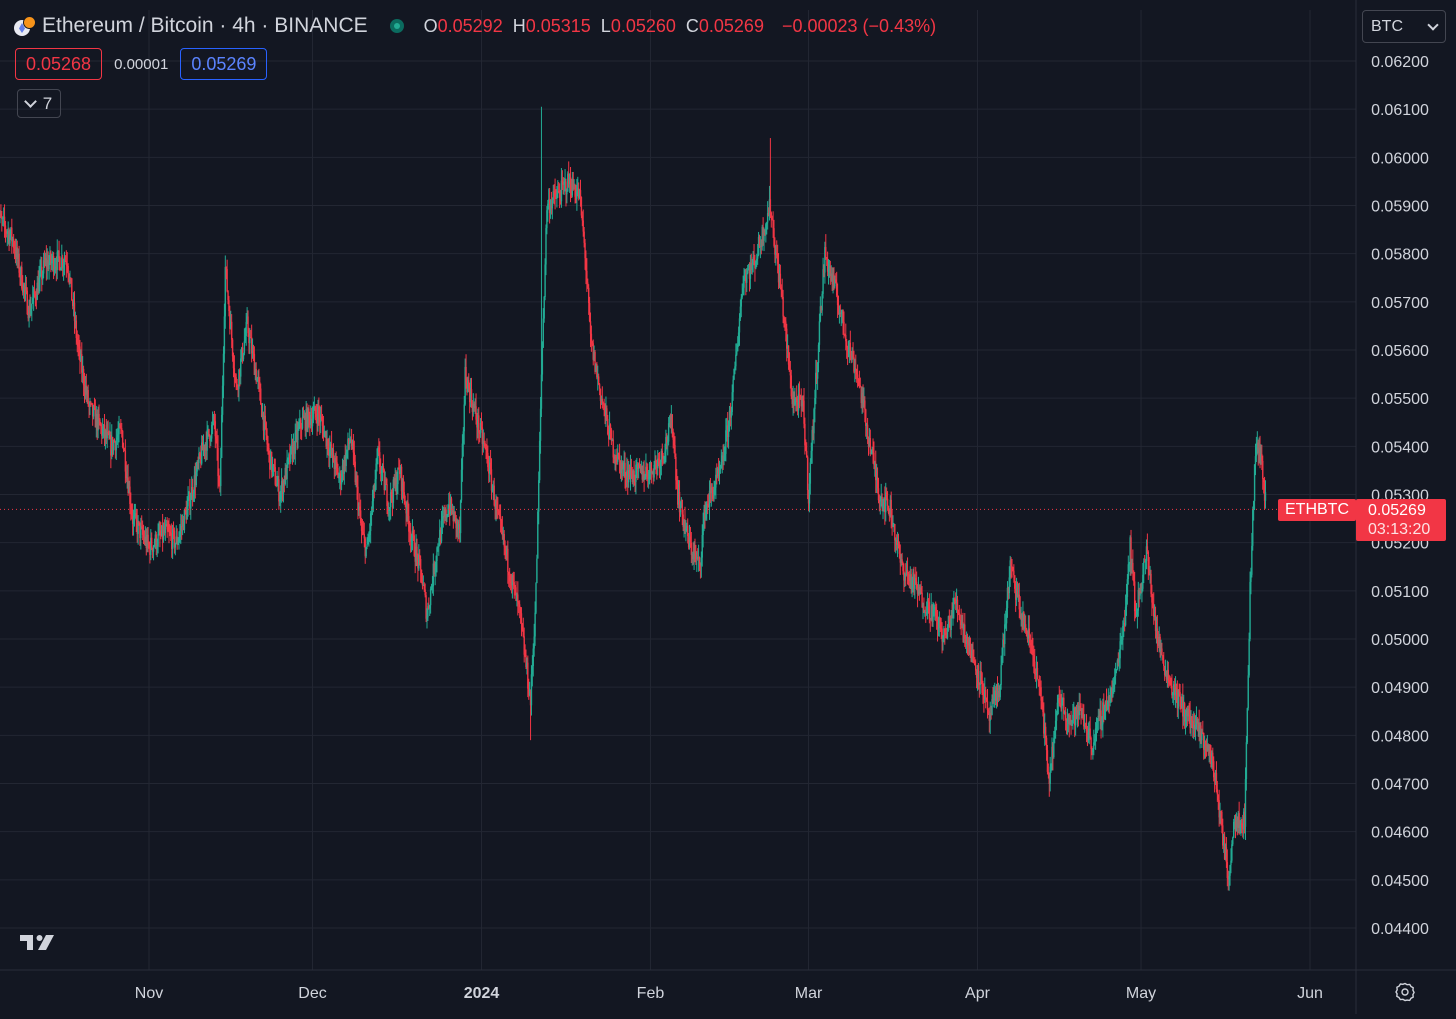 This screenshot has height=1019, width=1456. What do you see at coordinates (39, 103) in the screenshot?
I see `indicators-toggle-button: 7` at bounding box center [39, 103].